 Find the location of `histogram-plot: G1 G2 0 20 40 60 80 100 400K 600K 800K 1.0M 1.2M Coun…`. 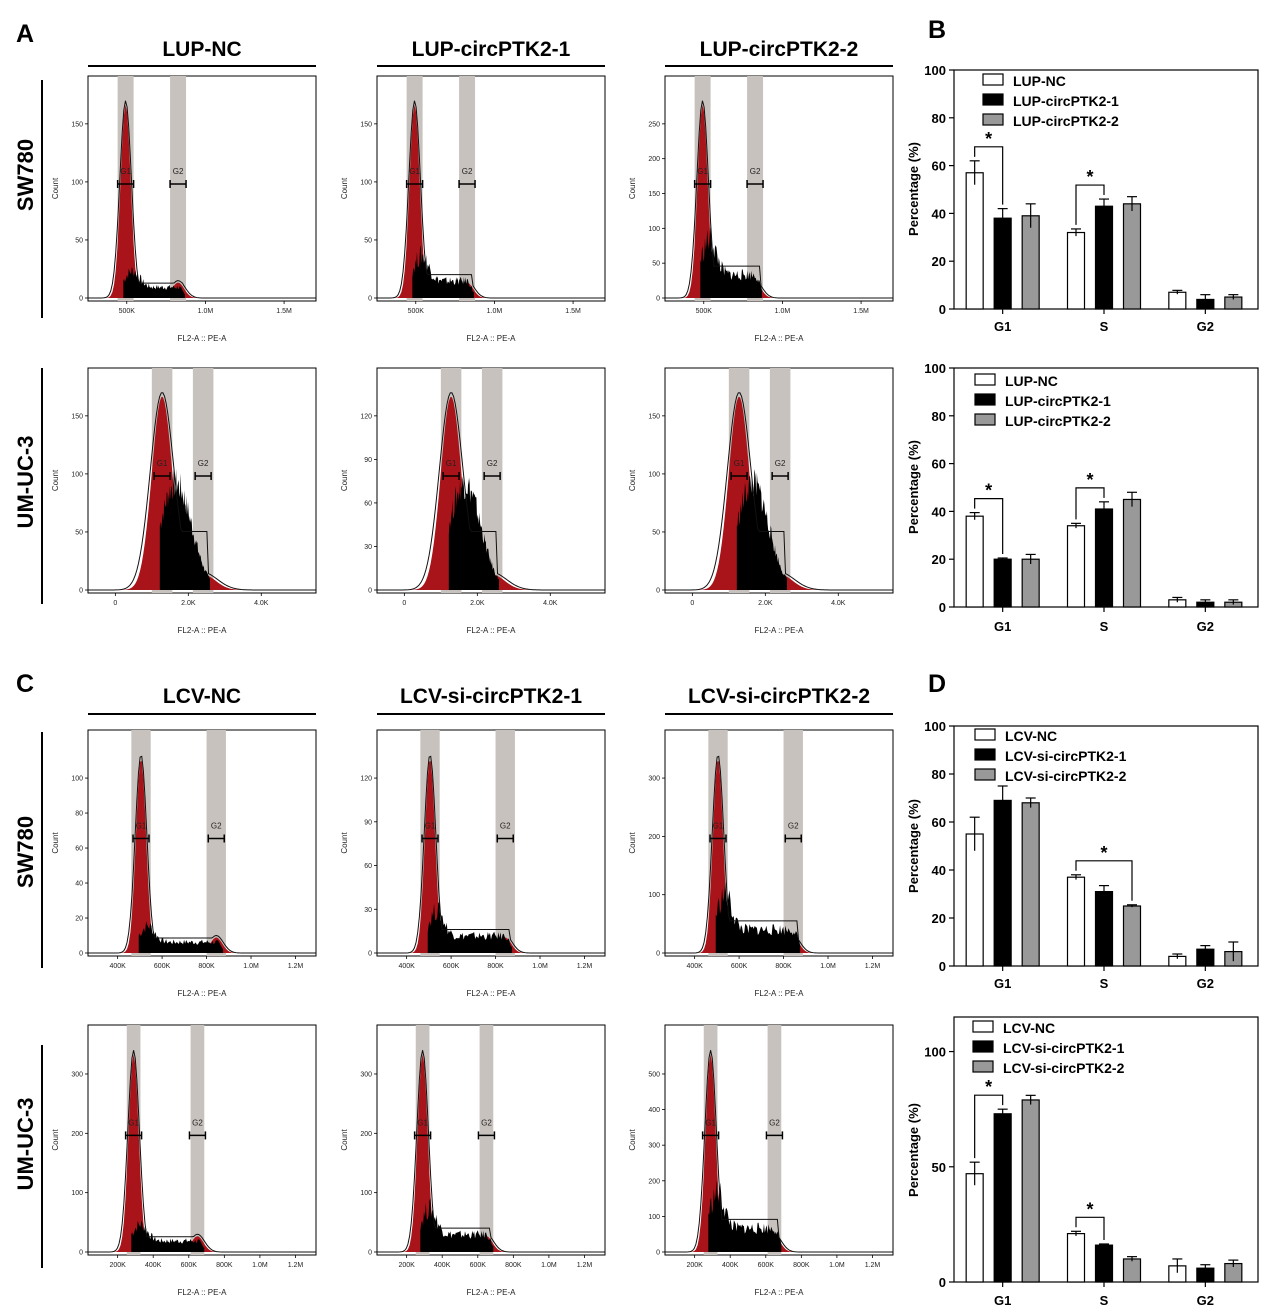

histogram-plot: G1 G2 0 20 40 60 80 100 400K 600K 800K 1.0M 1.2M Coun… is located at coordinates (184, 863).